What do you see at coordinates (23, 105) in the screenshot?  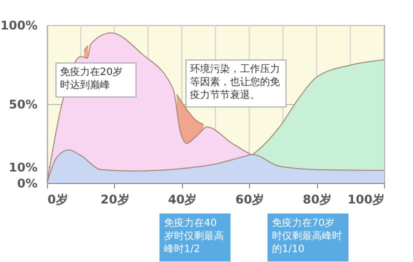 I see `y-tick-label: 50%` at bounding box center [23, 105].